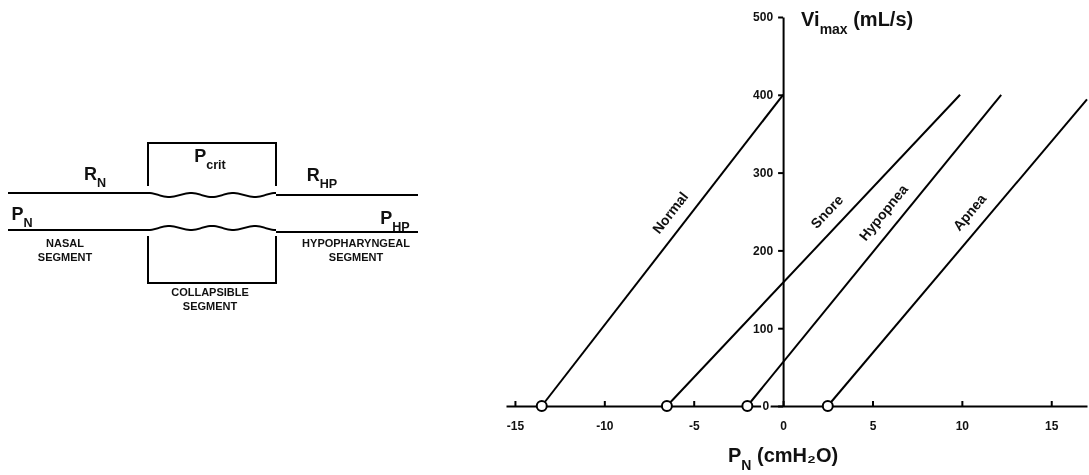 This screenshot has width=1089, height=475. I want to click on y-axis-title: Vi$_{max}$ (mL/s), so click(857, 22).